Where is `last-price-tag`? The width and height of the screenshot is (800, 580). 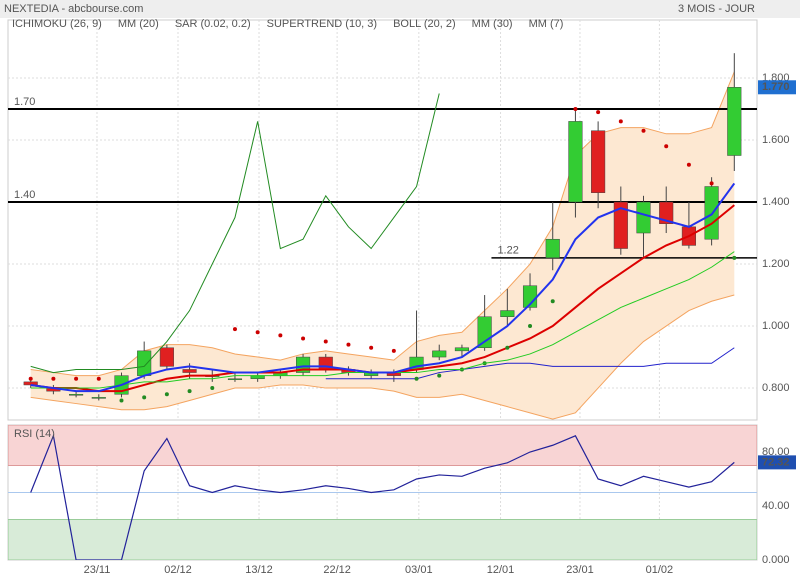
last-price-tag is located at coordinates (777, 87).